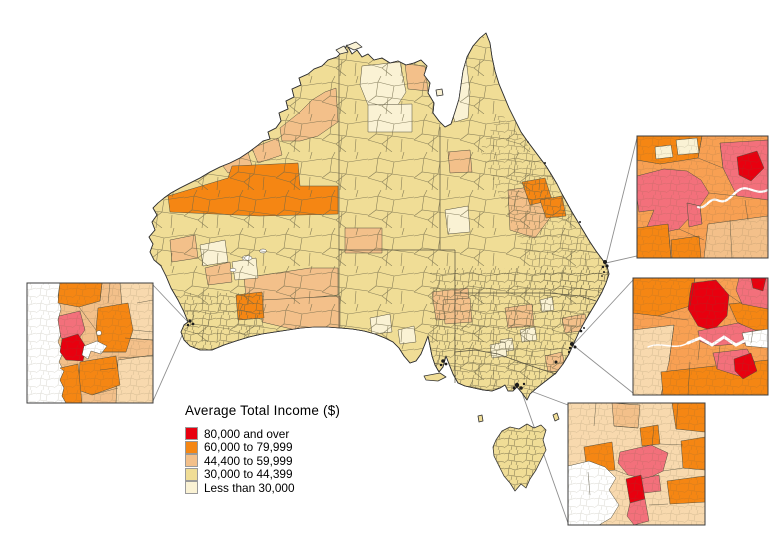 The width and height of the screenshot is (770, 544). What do you see at coordinates (569, 352) in the screenshot?
I see `wollongong-marker` at bounding box center [569, 352].